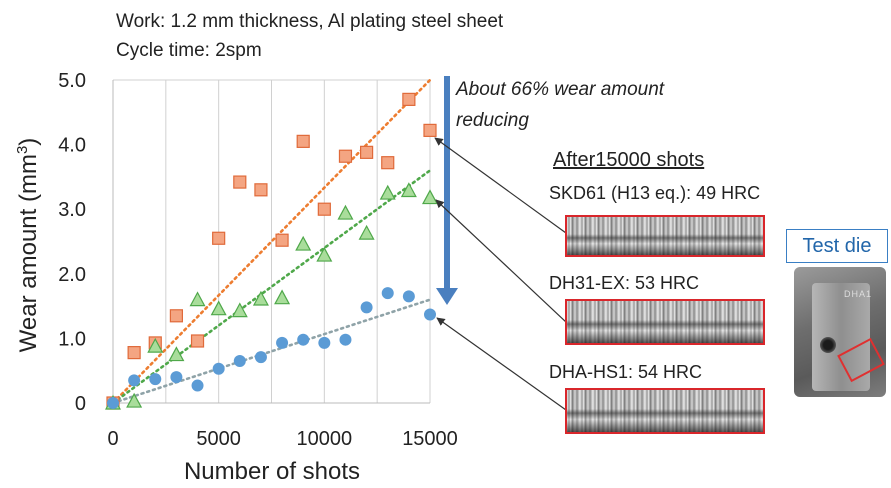 The image size is (891, 488). Describe the element at coordinates (560, 89) in the screenshot. I see `annotation-line-1: About 66% wear amount` at that location.